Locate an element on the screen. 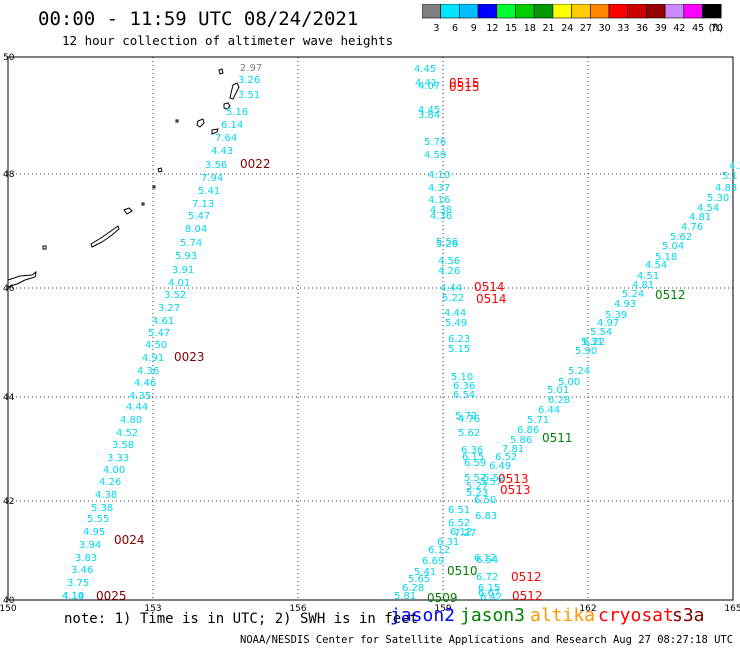 The image size is (740, 650). swh-observation: 4.01 is located at coordinates (179, 283).